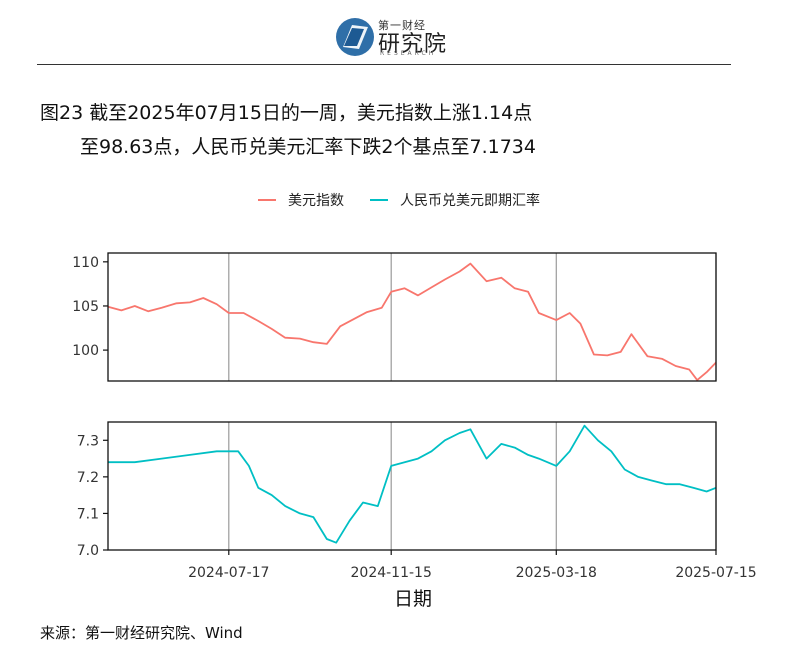  Describe the element at coordinates (413, 44) in the screenshot. I see `logo-name: 研究院` at that location.